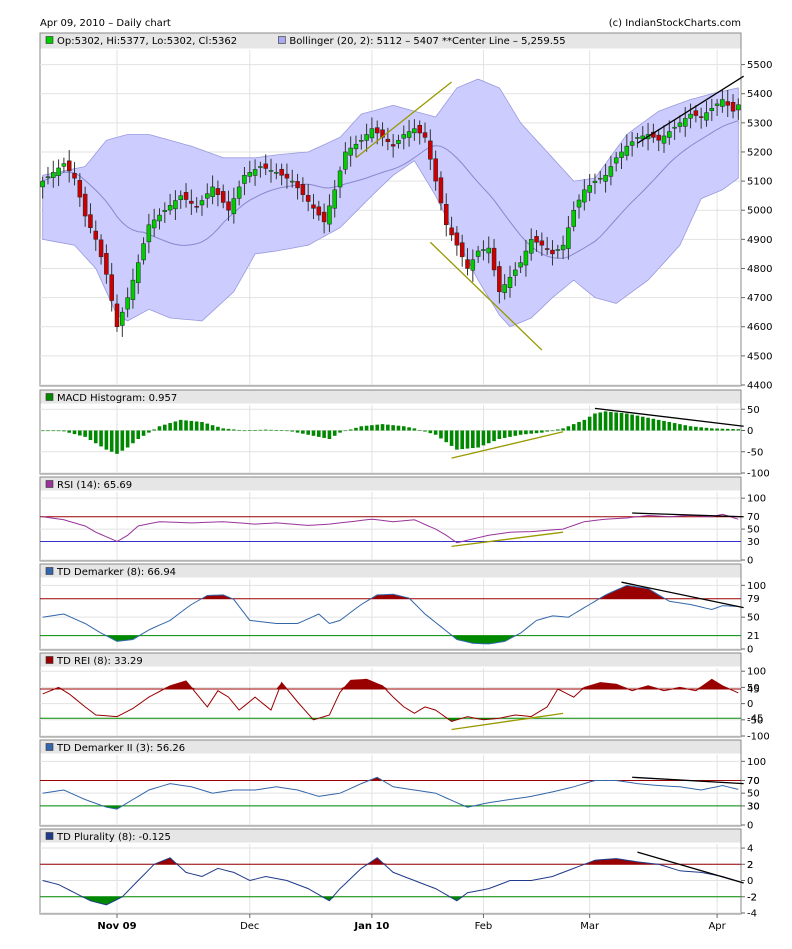 The width and height of the screenshot is (792, 949). Describe the element at coordinates (759, 182) in the screenshot. I see `y-tick-label: 5100` at that location.